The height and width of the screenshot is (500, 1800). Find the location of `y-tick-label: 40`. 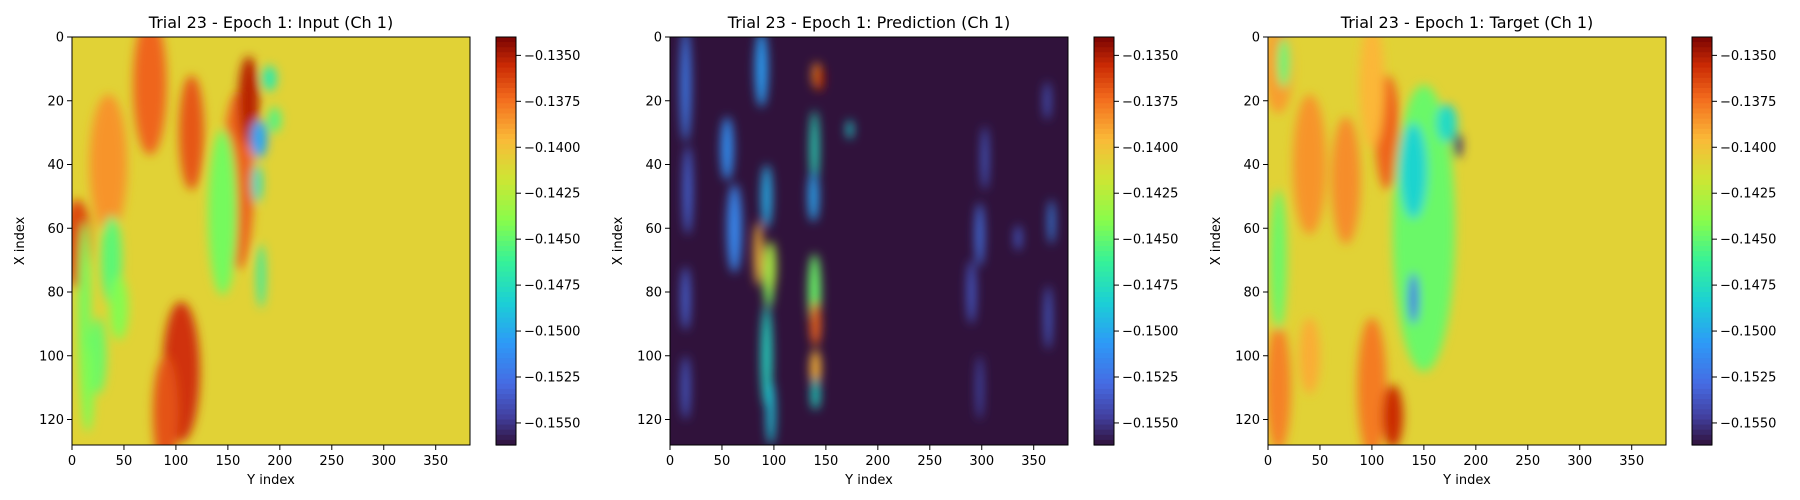

y-tick-label: 40 is located at coordinates (653, 165).